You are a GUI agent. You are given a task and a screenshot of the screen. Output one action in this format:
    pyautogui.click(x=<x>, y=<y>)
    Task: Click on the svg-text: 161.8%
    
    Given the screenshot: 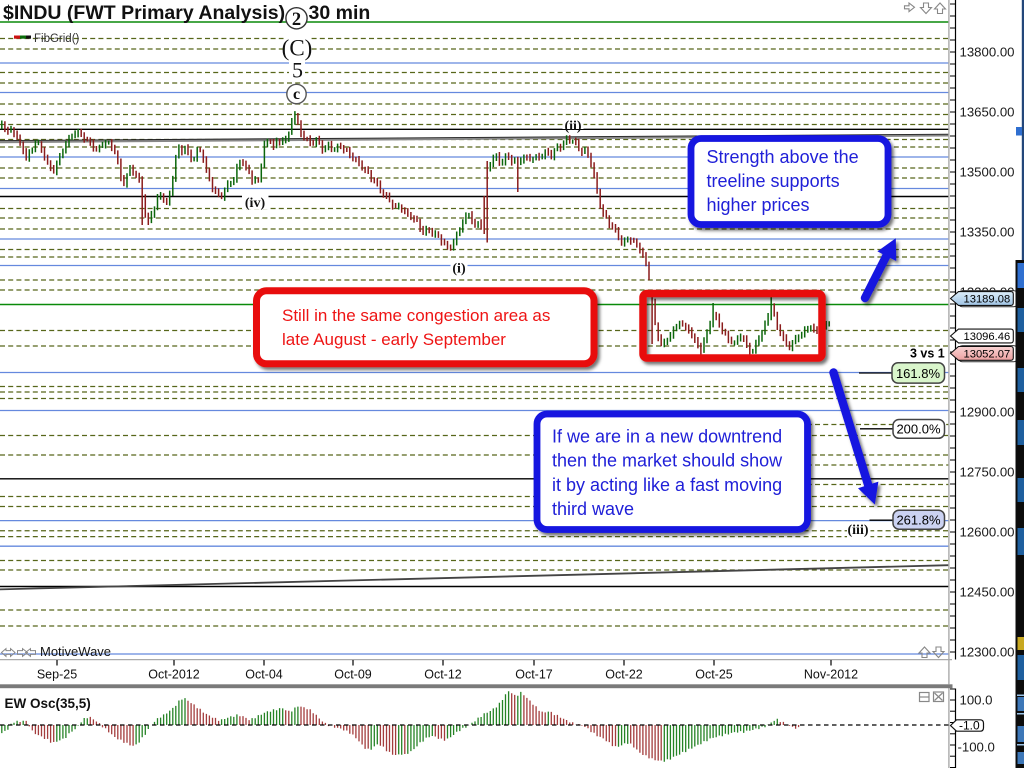 What is the action you would take?
    pyautogui.click(x=918, y=373)
    